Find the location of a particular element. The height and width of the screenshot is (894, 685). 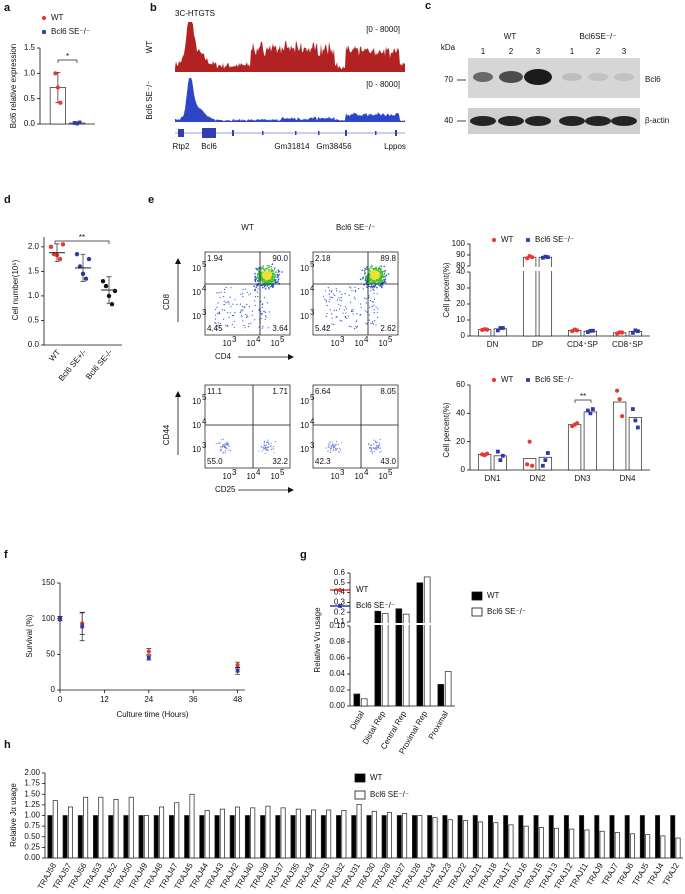

y-tick-label: 1.50 is located at coordinates (32, 793).